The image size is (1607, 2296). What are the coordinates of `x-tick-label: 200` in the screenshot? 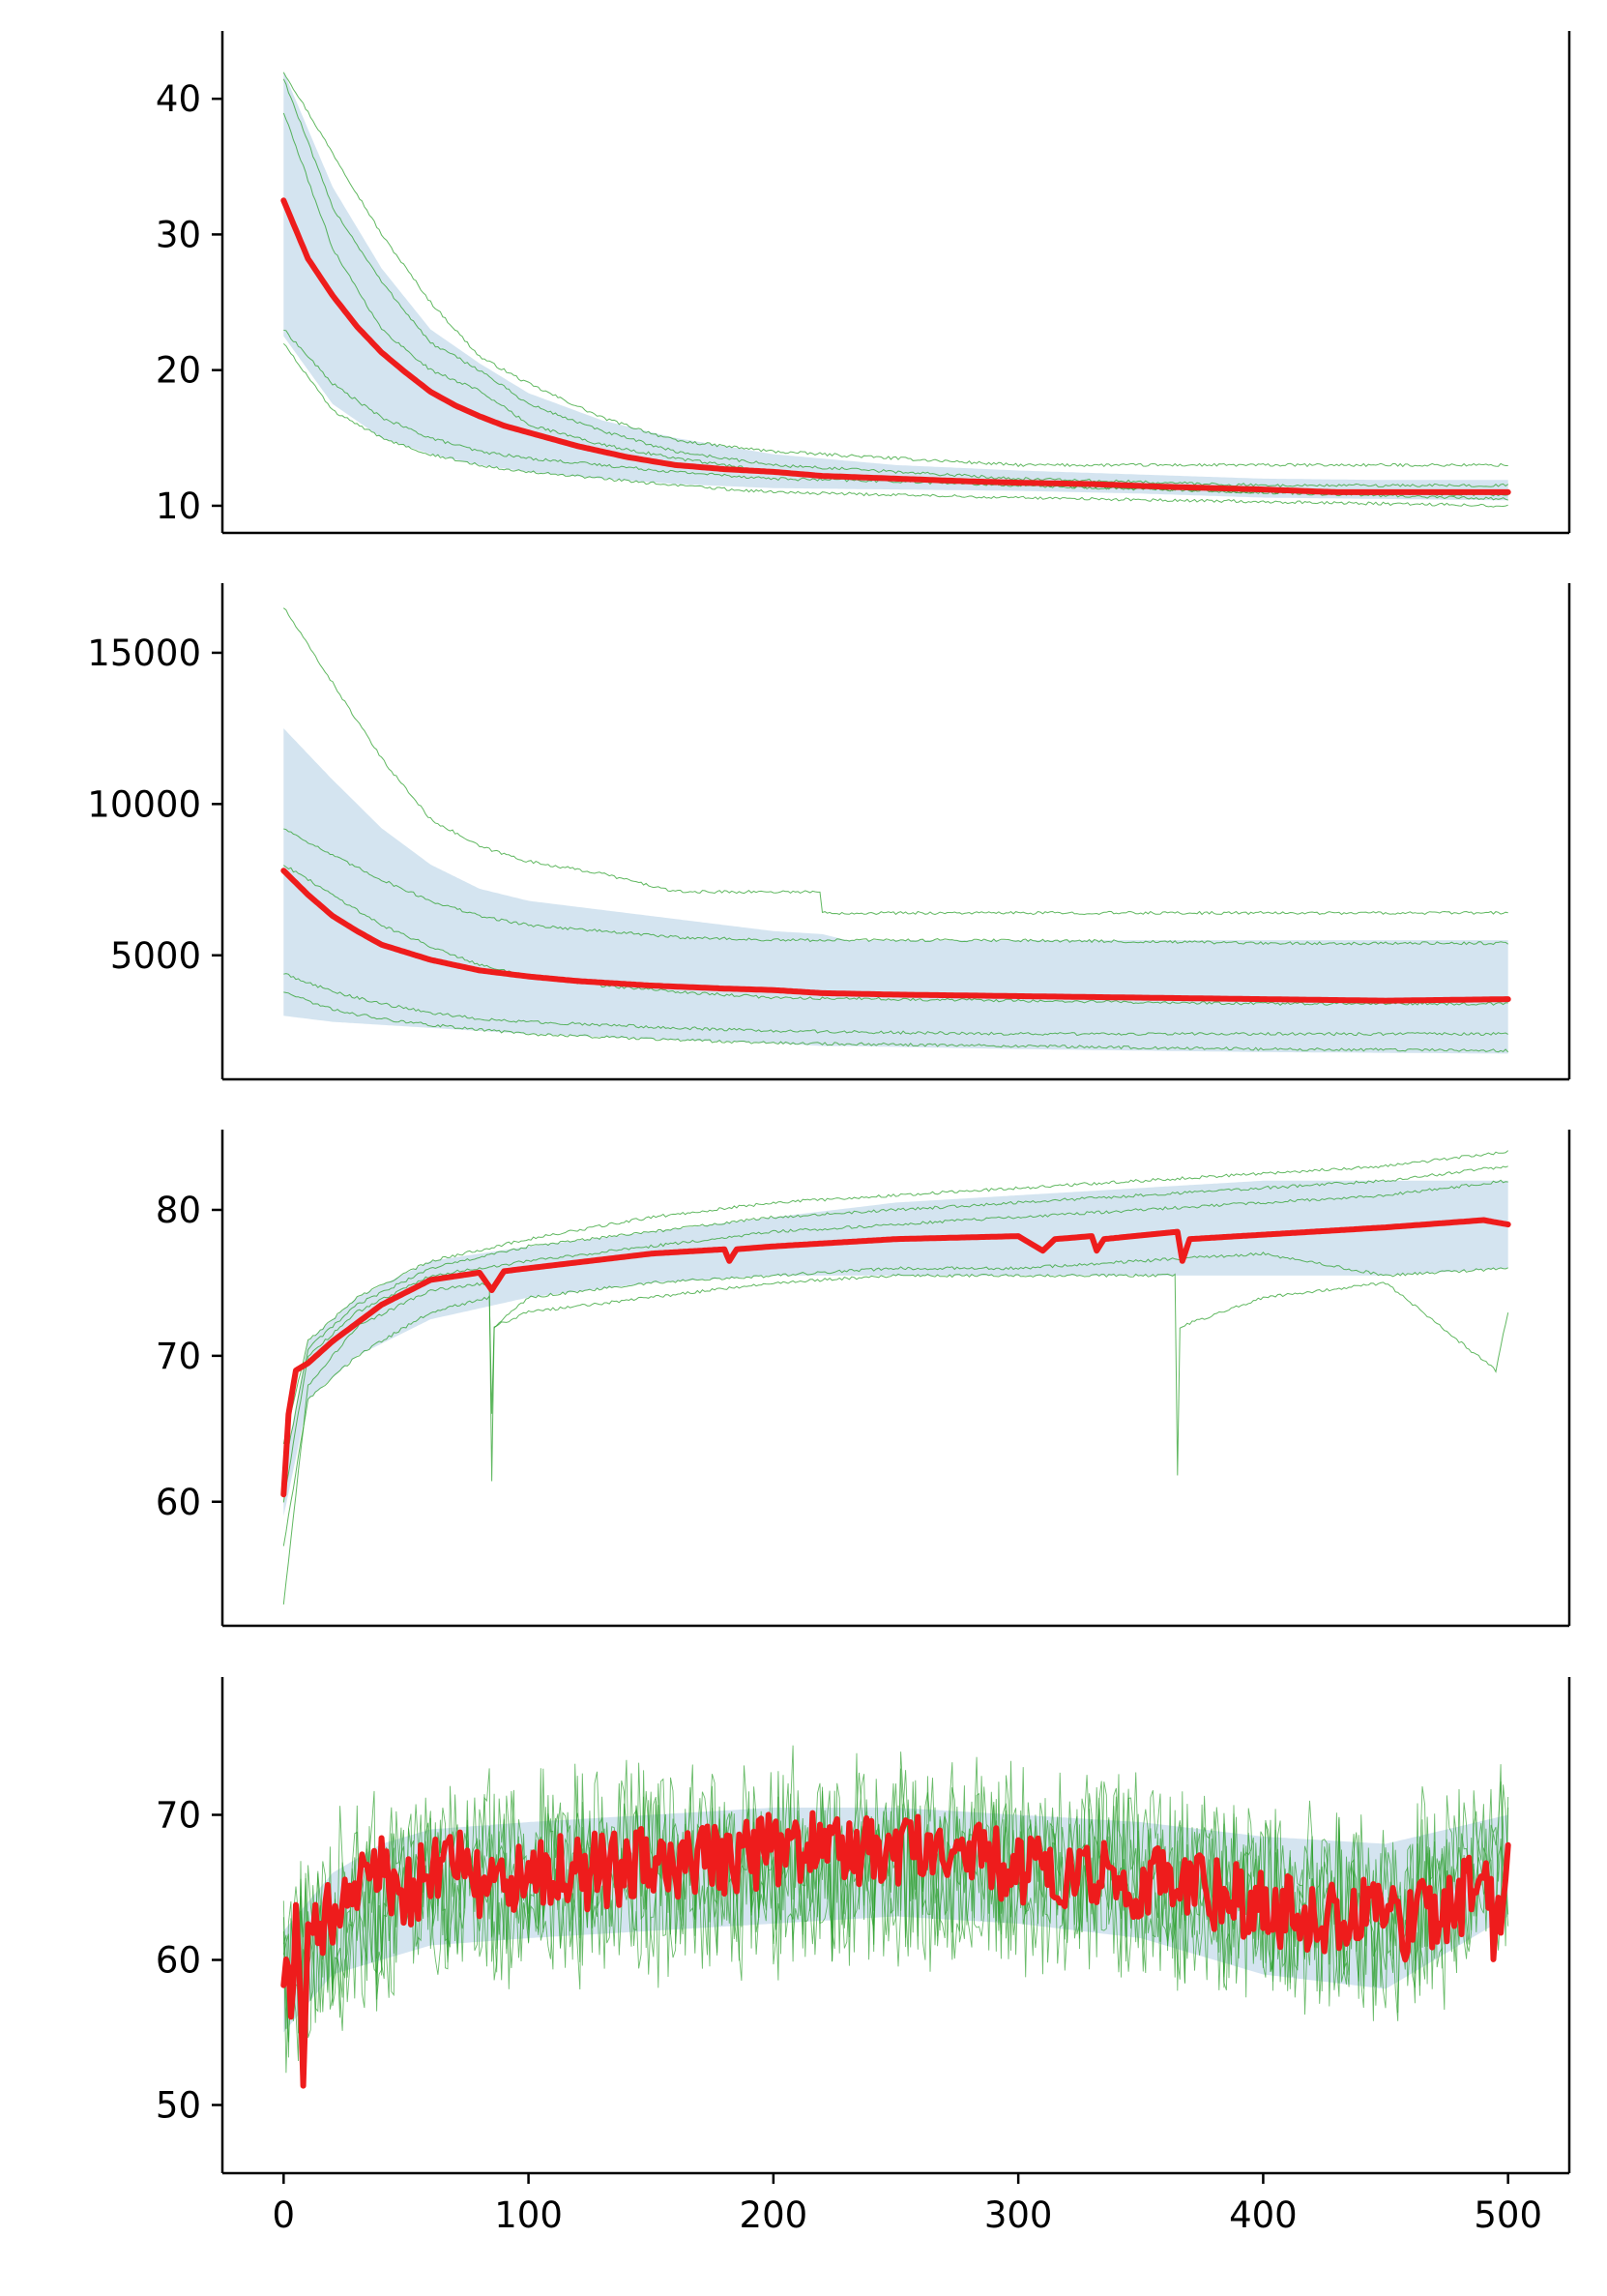 It's located at (774, 2215).